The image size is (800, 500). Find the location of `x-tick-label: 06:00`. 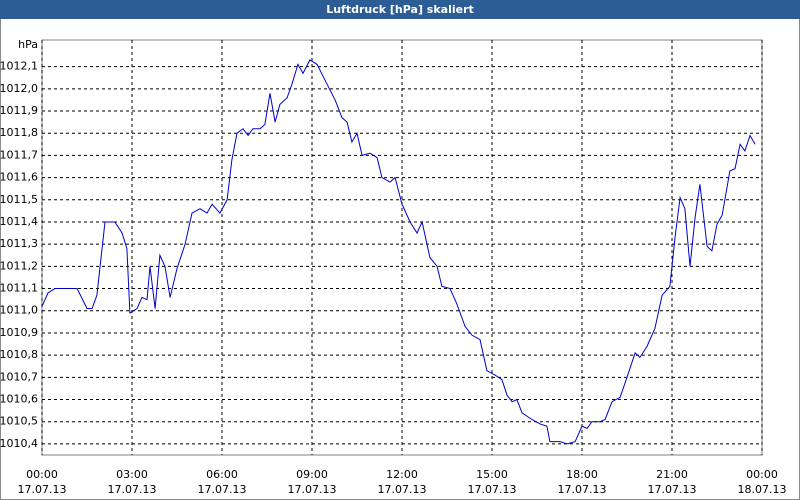

x-tick-label: 06:00 is located at coordinates (222, 474).